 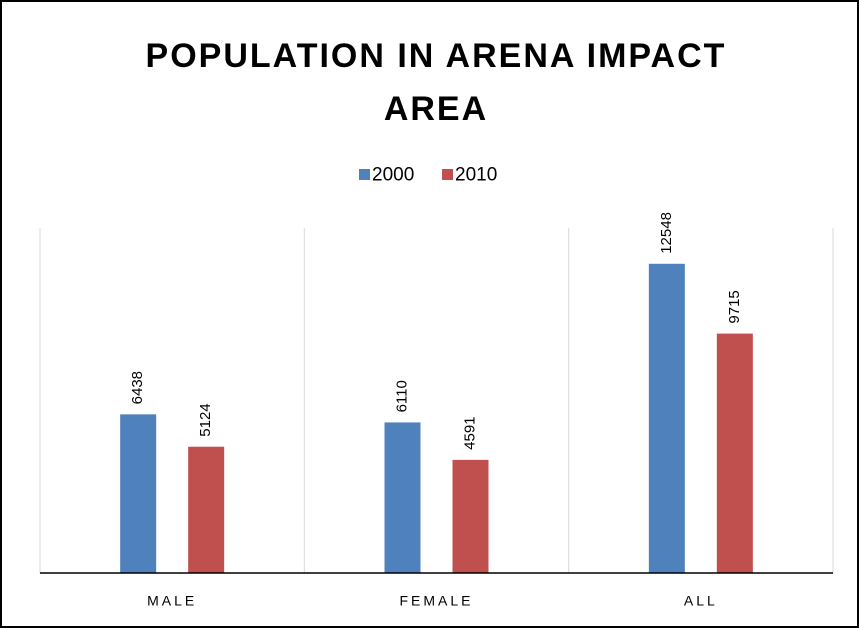 What do you see at coordinates (734, 306) in the screenshot?
I see `value-label: 9715` at bounding box center [734, 306].